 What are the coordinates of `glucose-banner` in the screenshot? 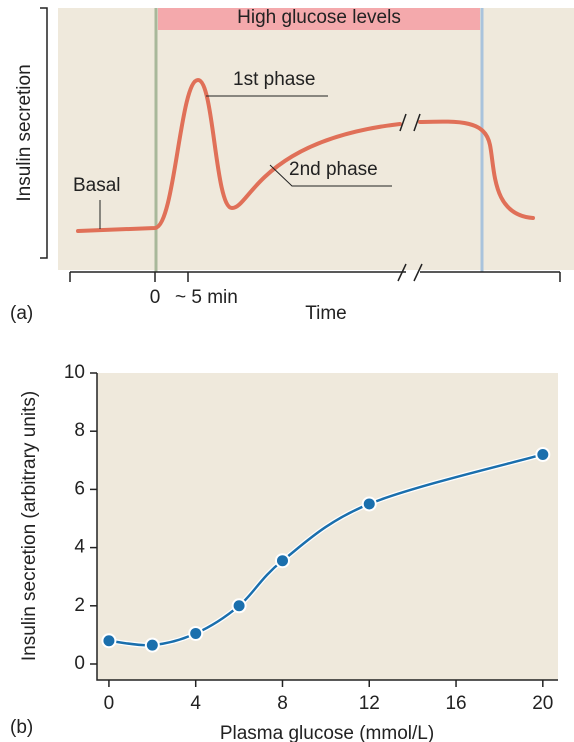 It's located at (319, 19).